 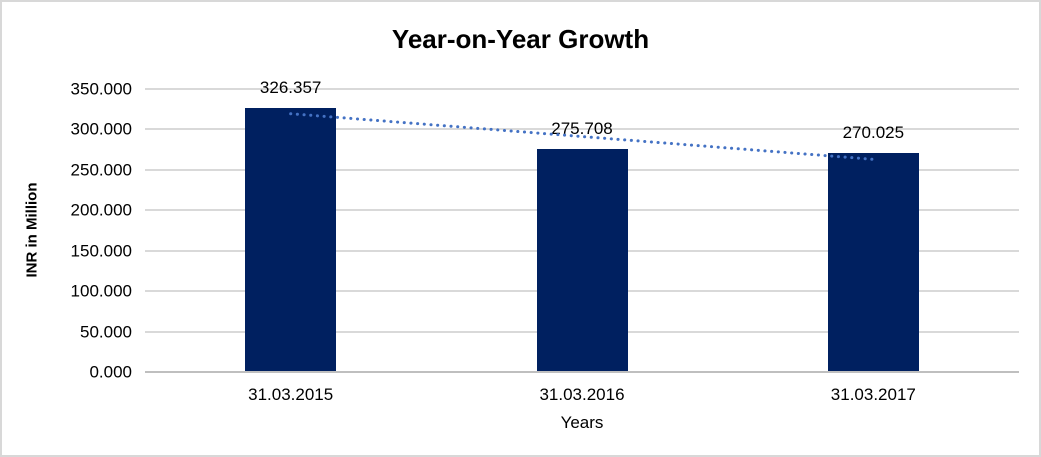 What do you see at coordinates (106, 331) in the screenshot?
I see `y-tick-label: 50.000` at bounding box center [106, 331].